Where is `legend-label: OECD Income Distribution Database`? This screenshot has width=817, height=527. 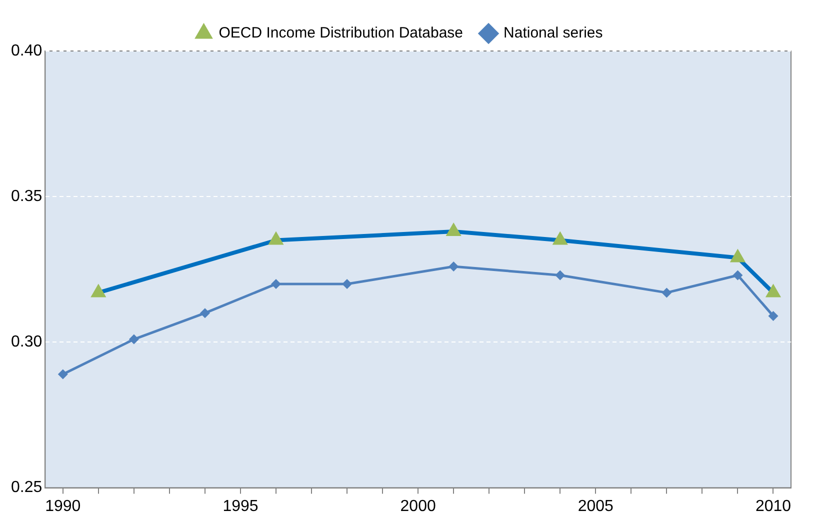 legend-label: OECD Income Distribution Database is located at coordinates (341, 33).